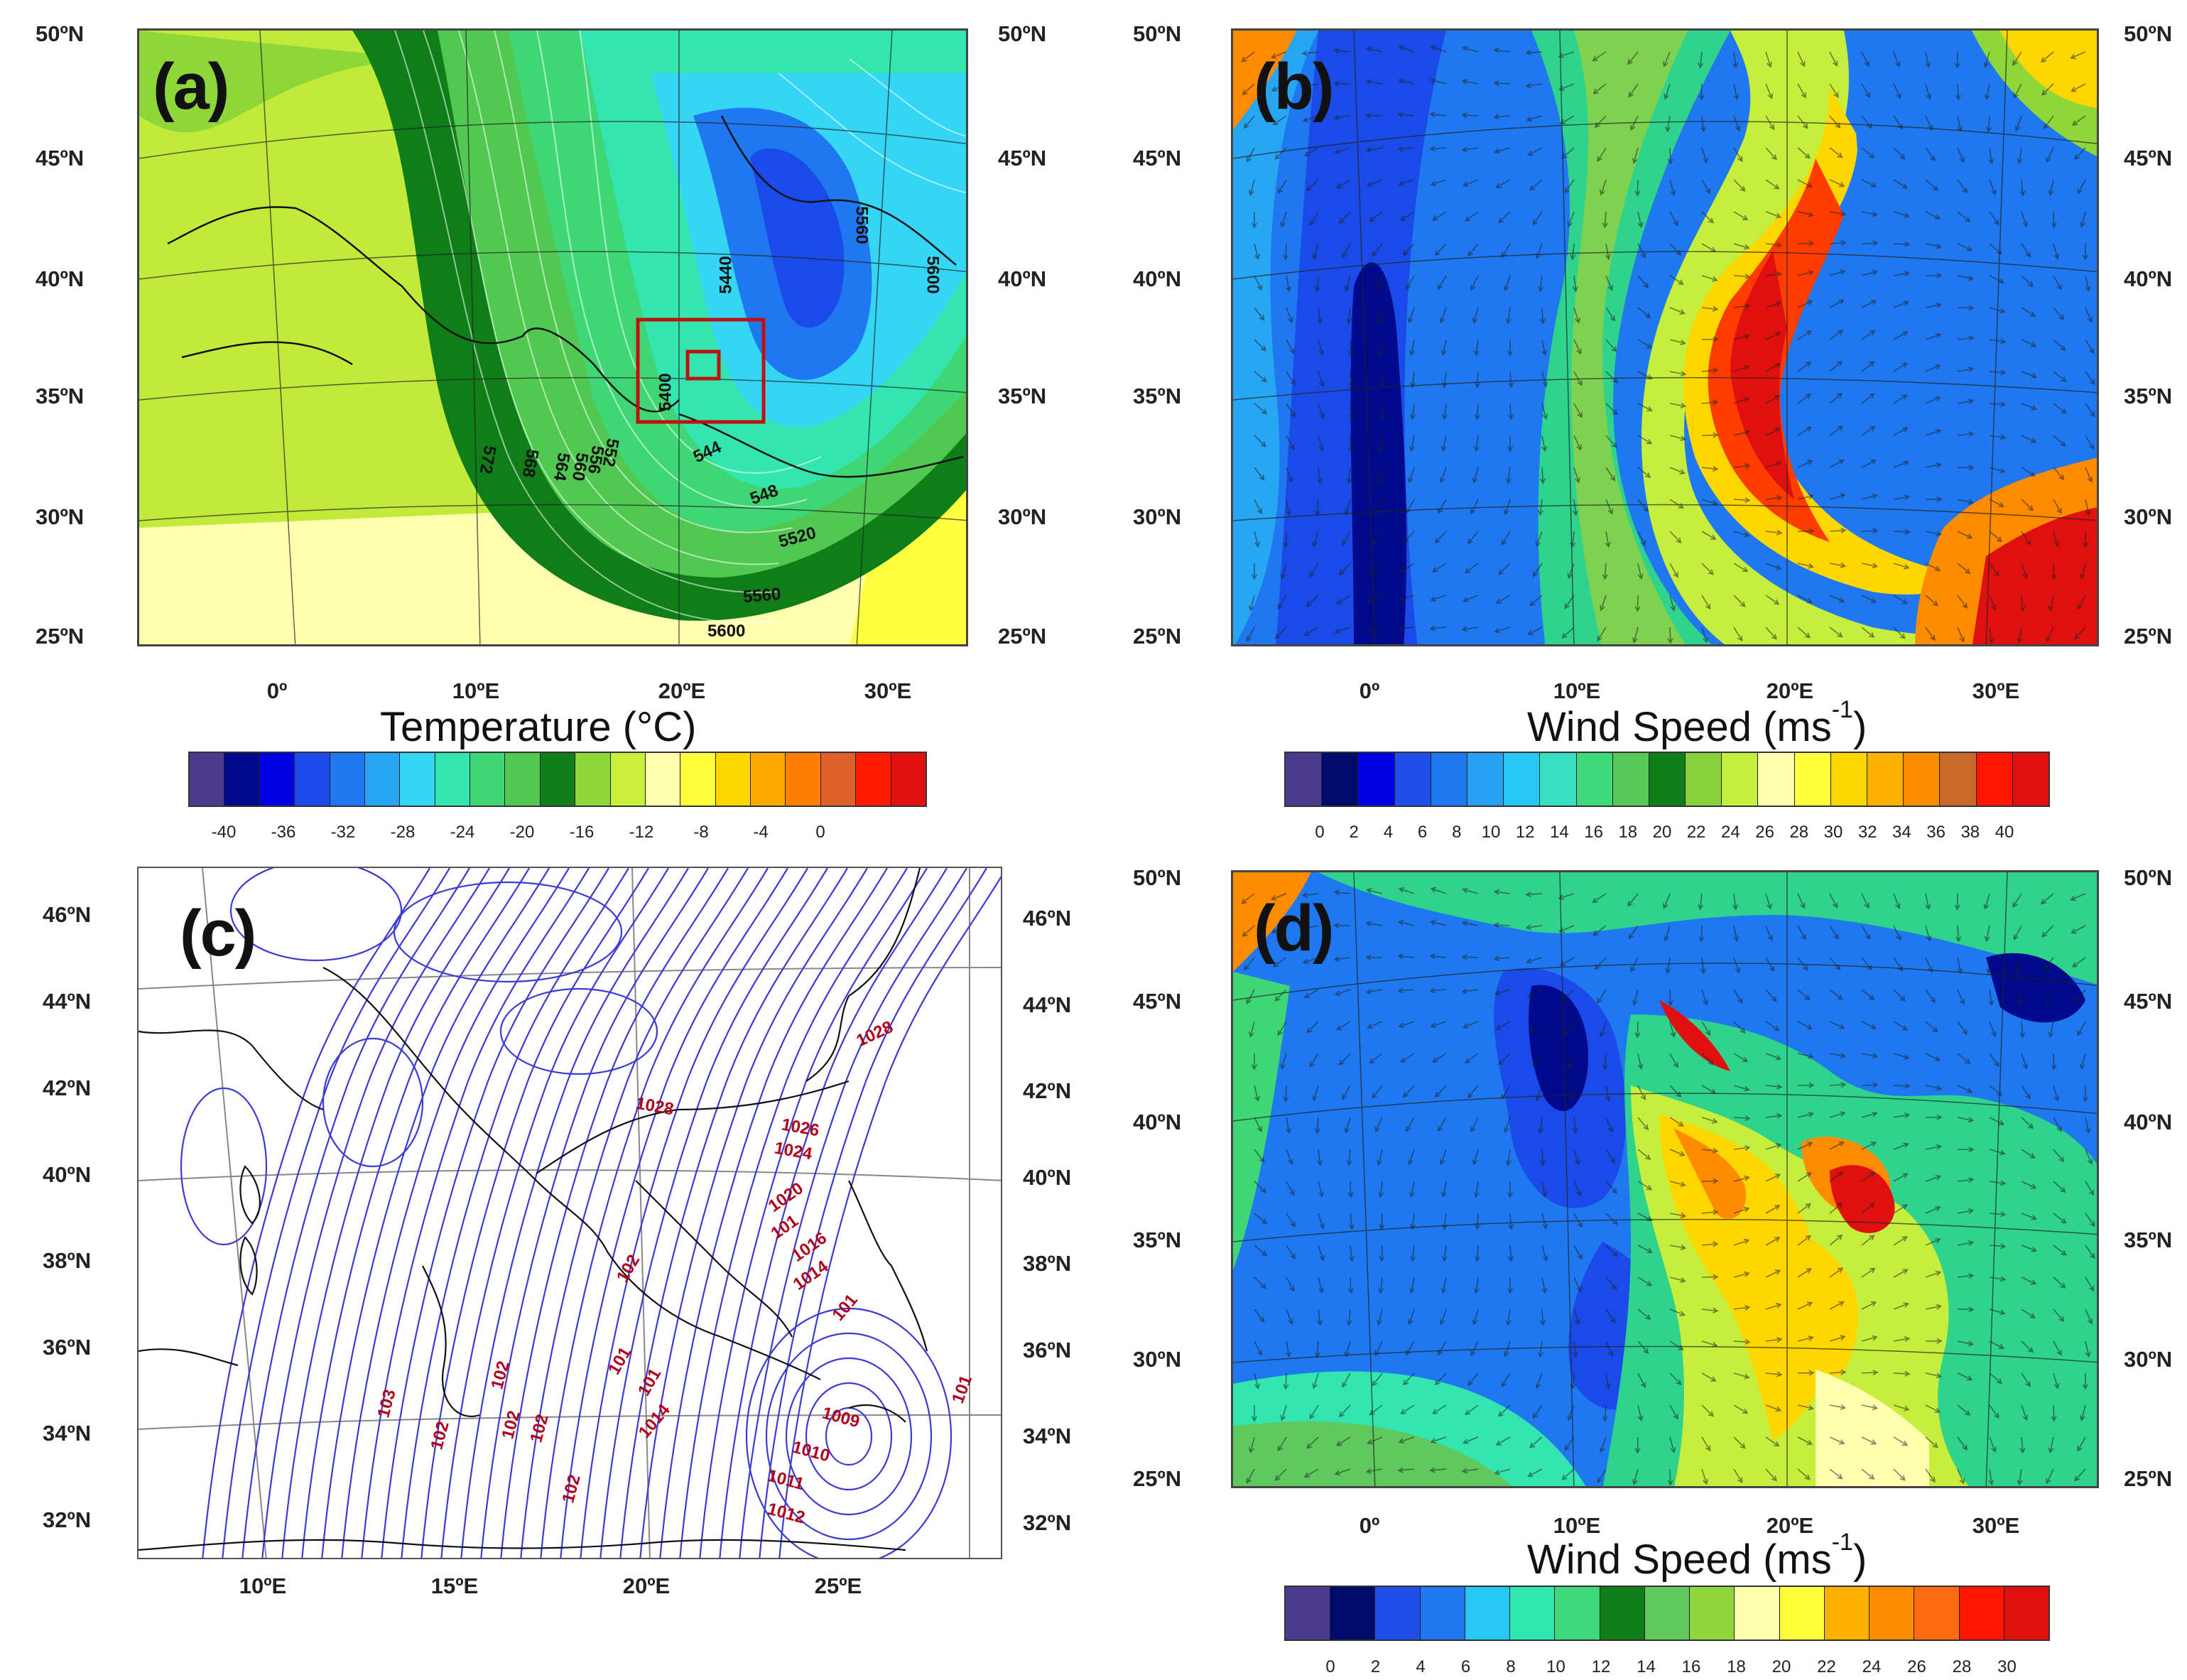 This screenshot has height=1680, width=2187. What do you see at coordinates (1790, 691) in the screenshot?
I see `lon-label: 20ºE` at bounding box center [1790, 691].